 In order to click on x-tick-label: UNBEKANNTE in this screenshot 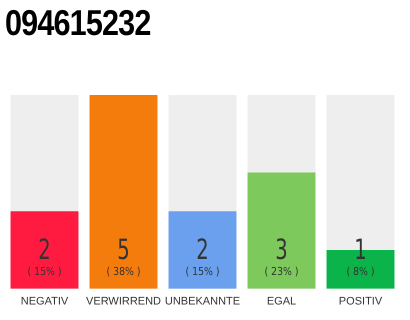, I will do `click(202, 301)`.